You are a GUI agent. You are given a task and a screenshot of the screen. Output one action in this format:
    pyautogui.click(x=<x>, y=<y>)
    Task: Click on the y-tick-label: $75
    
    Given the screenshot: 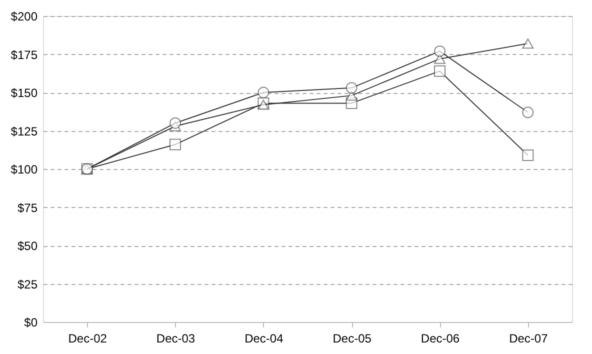 What is the action you would take?
    pyautogui.click(x=27, y=207)
    